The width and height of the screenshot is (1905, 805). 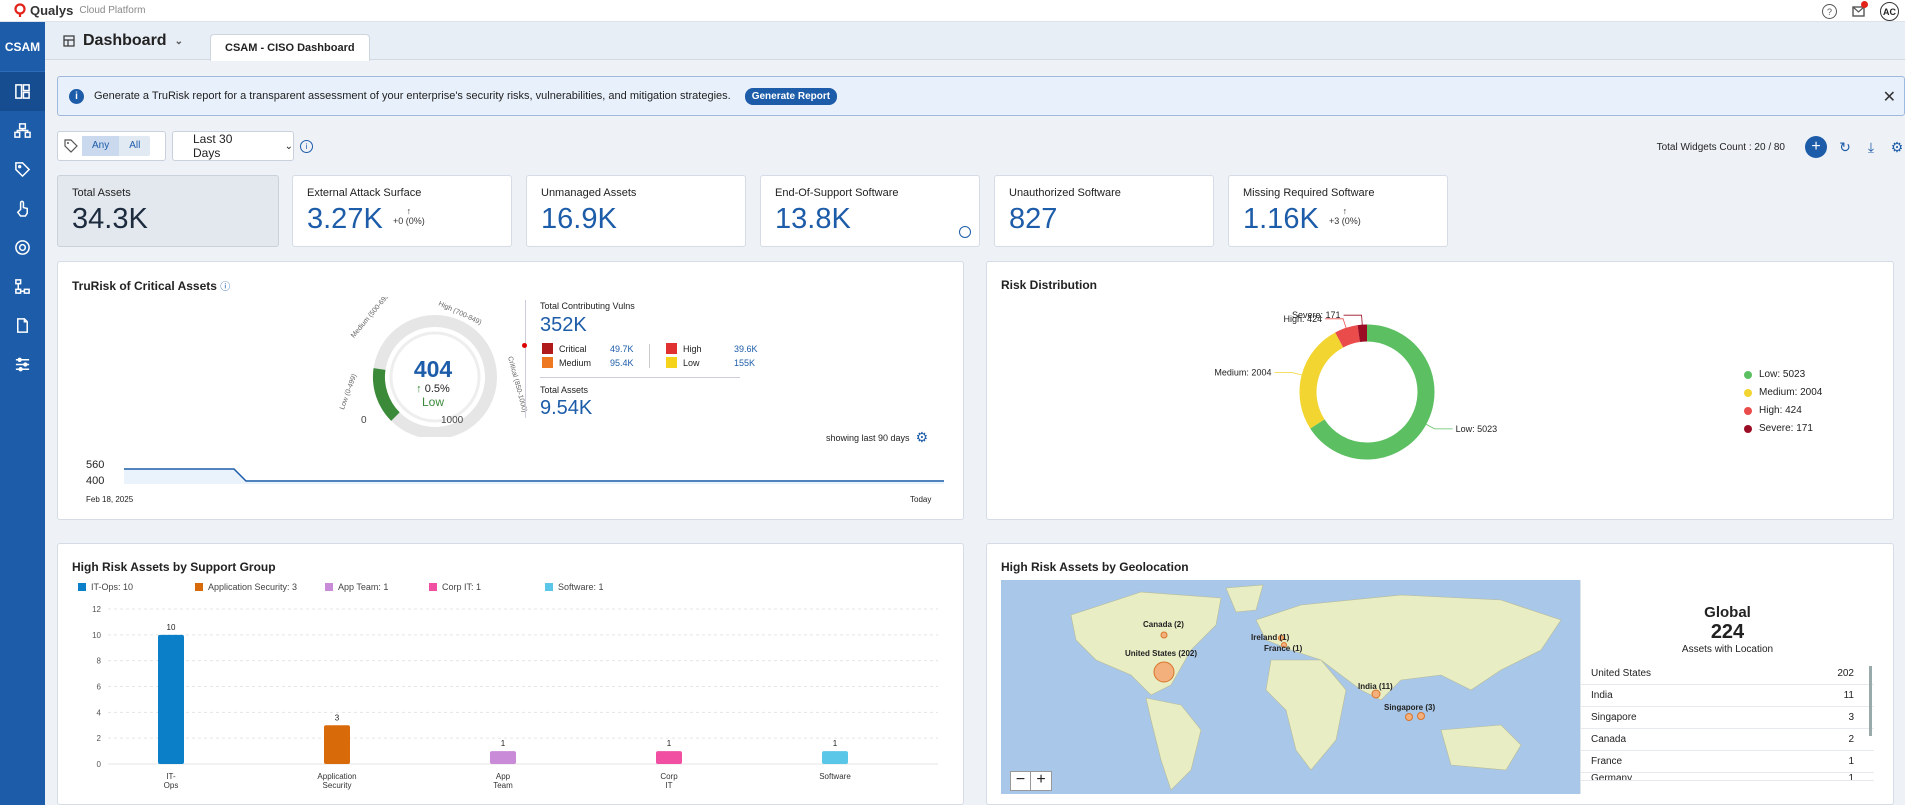 What do you see at coordinates (1104, 211) in the screenshot?
I see `kpi-unauthorized-software: Unauthorized Software 827` at bounding box center [1104, 211].